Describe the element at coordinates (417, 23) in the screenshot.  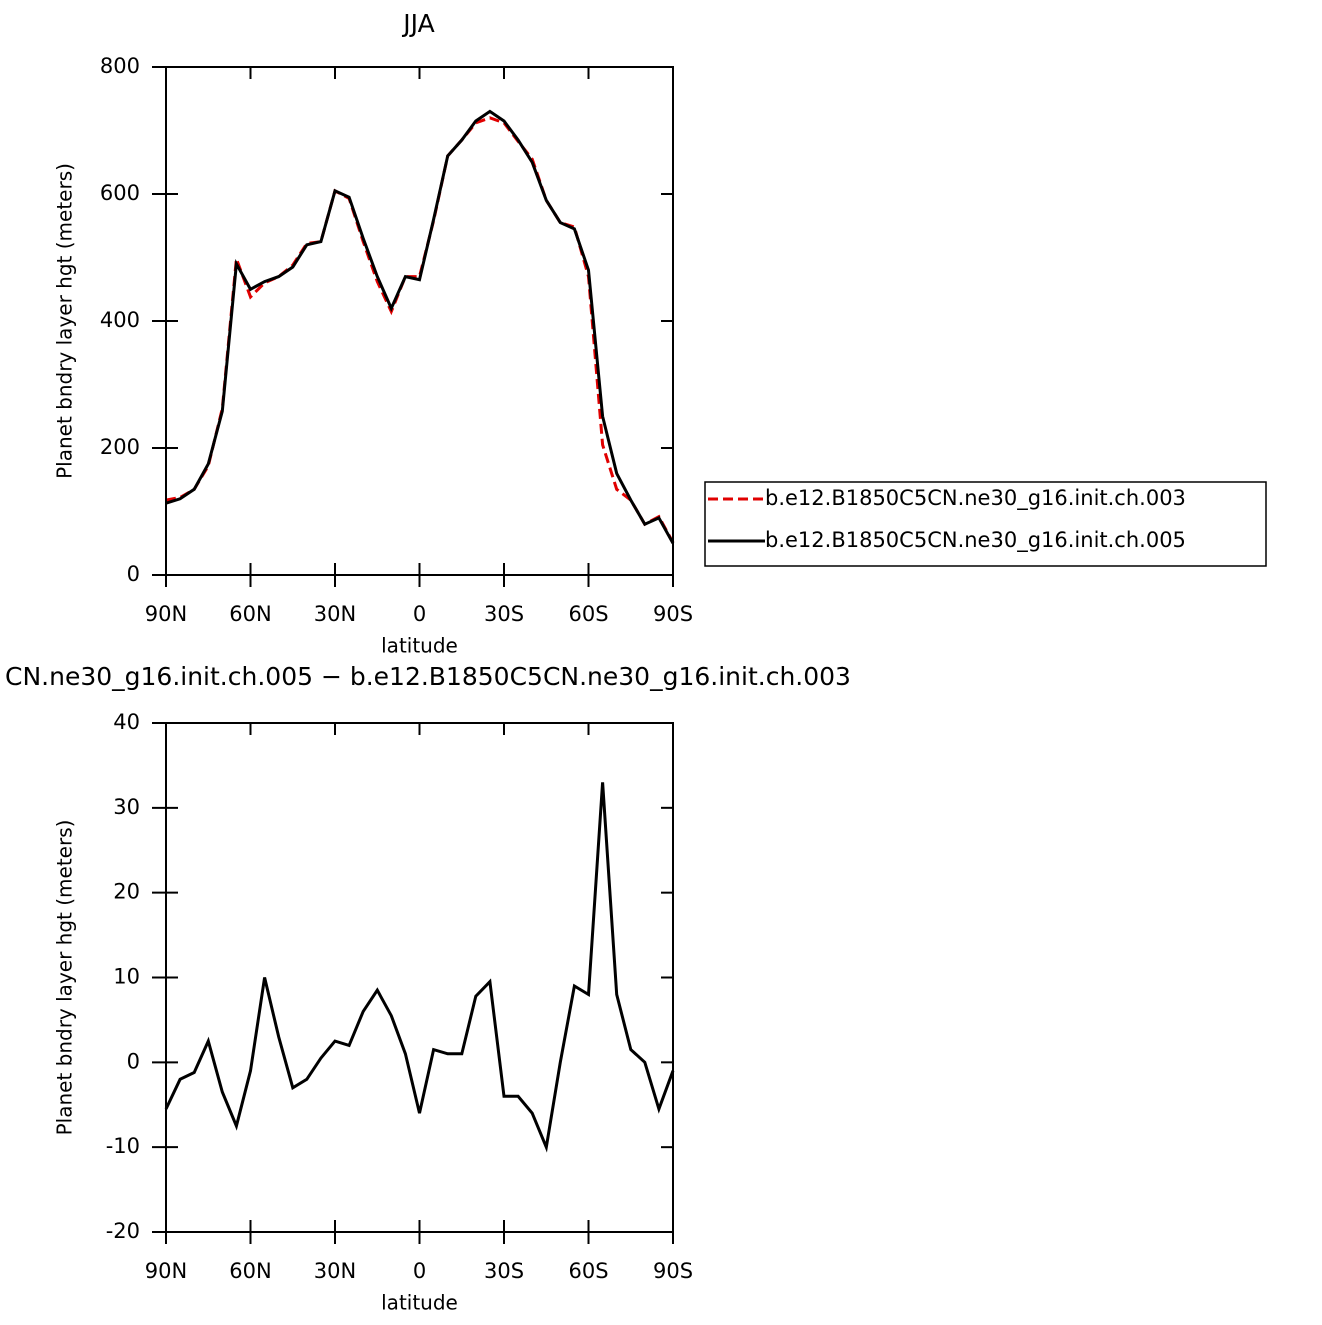
I see `chart-title: JJA` at that location.